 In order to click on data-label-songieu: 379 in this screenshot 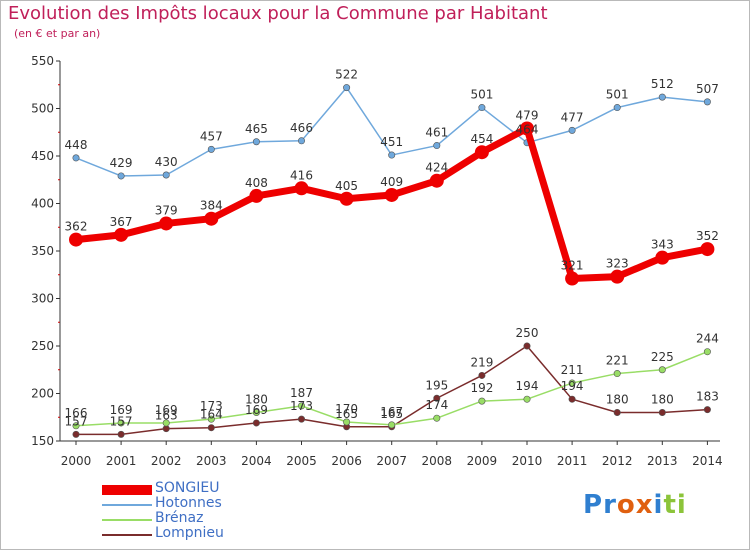, I will do `click(166, 210)`.